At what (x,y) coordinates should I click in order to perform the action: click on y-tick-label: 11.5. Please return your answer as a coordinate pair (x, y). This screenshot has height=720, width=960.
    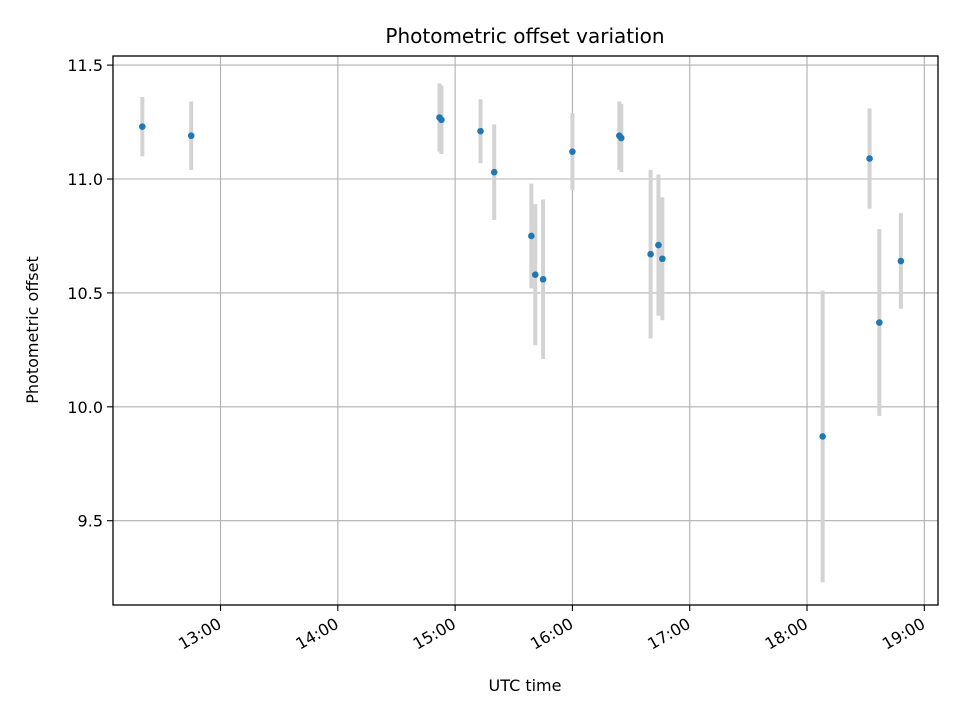
    Looking at the image, I should click on (85, 65).